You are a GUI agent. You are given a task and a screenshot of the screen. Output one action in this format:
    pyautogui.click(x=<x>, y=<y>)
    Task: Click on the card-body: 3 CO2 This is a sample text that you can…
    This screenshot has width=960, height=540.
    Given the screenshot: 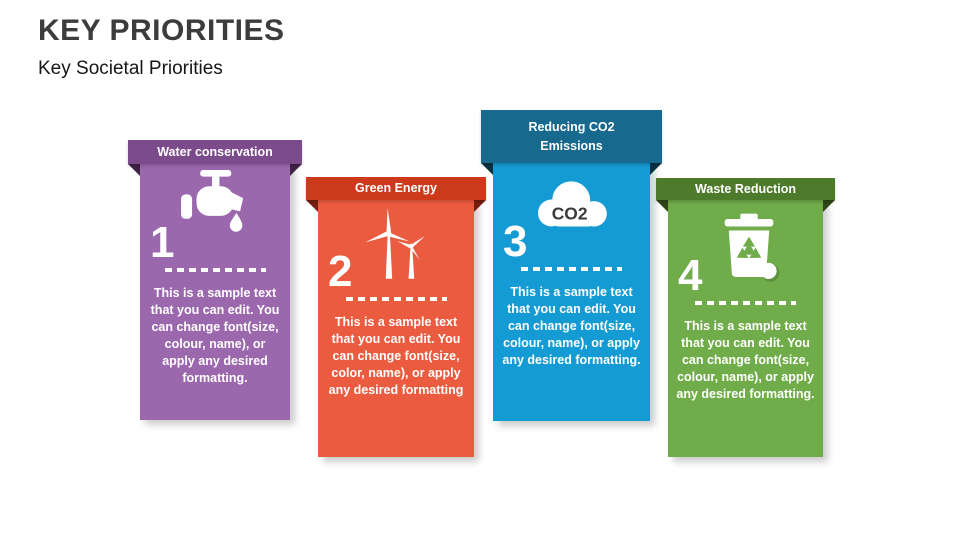 What is the action you would take?
    pyautogui.click(x=571, y=292)
    